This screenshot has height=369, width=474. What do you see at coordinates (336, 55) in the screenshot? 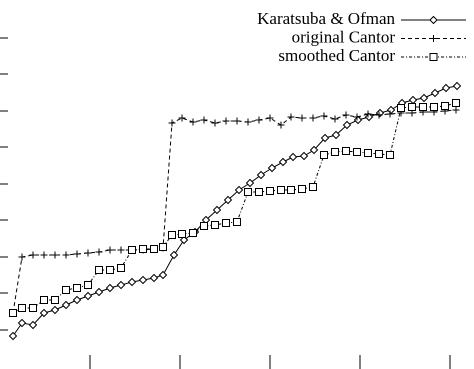
I see `legend-label: smoothed Cantor` at bounding box center [336, 55].